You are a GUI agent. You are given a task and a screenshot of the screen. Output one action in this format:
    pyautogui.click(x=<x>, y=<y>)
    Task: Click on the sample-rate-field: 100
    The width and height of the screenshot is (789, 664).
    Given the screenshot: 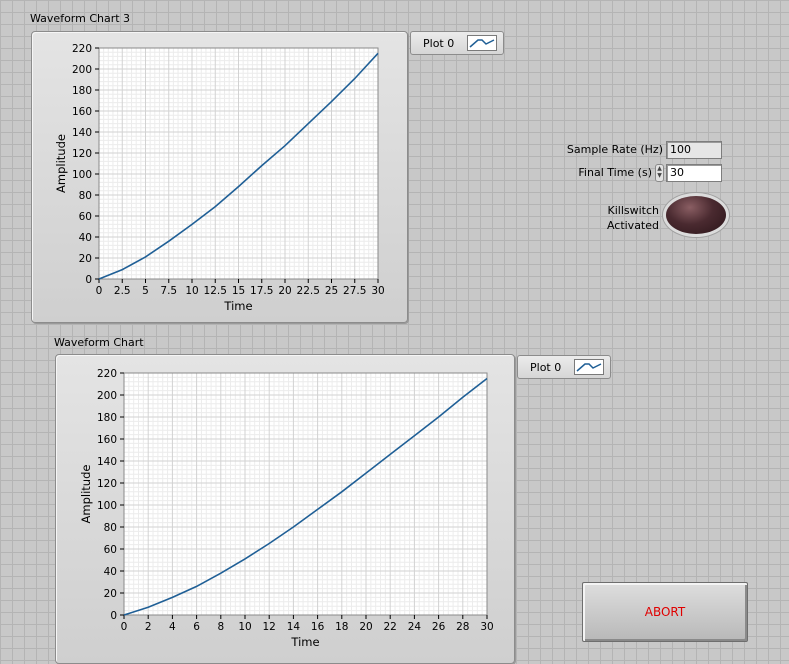 What is the action you would take?
    pyautogui.click(x=694, y=150)
    